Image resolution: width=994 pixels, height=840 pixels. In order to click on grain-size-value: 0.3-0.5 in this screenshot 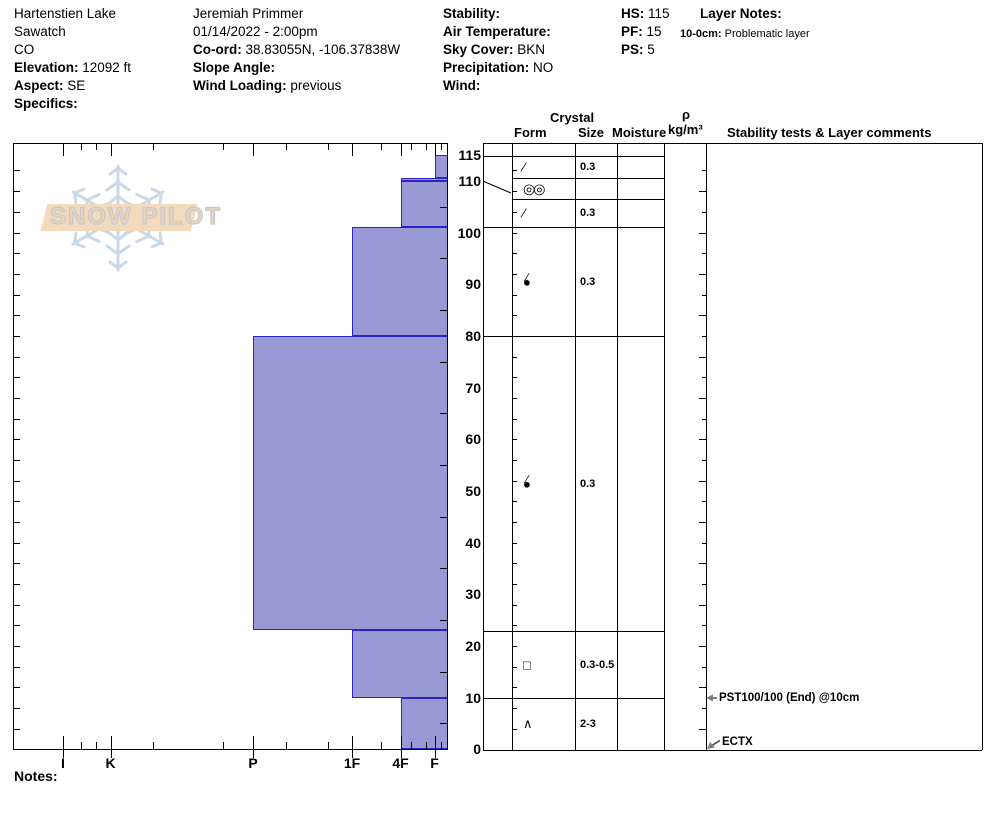, I will do `click(597, 664)`.